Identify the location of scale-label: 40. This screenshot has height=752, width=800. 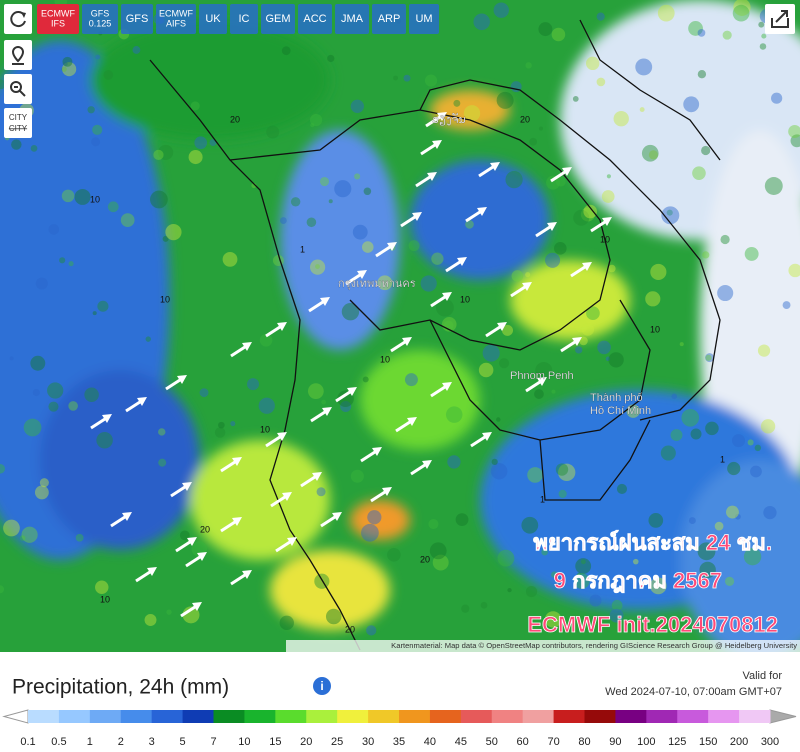
(430, 742).